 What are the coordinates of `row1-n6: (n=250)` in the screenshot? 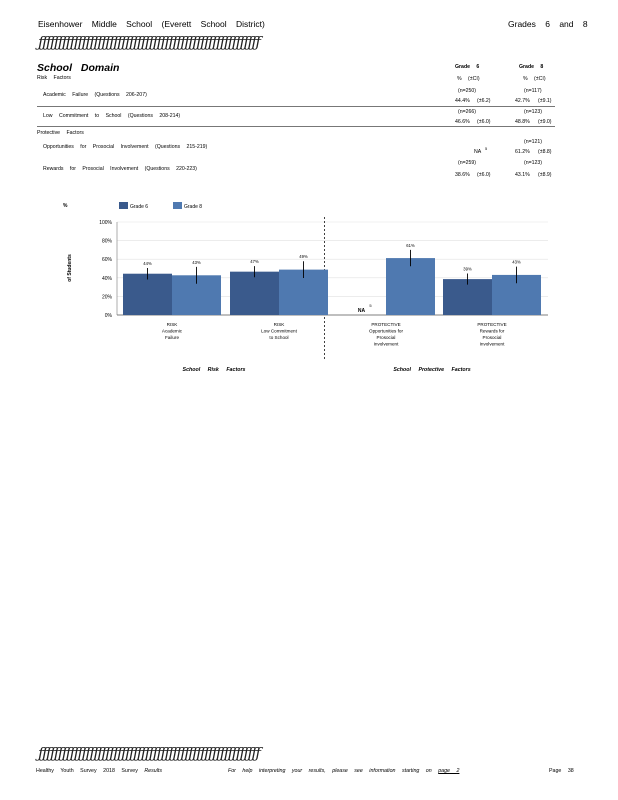 It's located at (467, 91).